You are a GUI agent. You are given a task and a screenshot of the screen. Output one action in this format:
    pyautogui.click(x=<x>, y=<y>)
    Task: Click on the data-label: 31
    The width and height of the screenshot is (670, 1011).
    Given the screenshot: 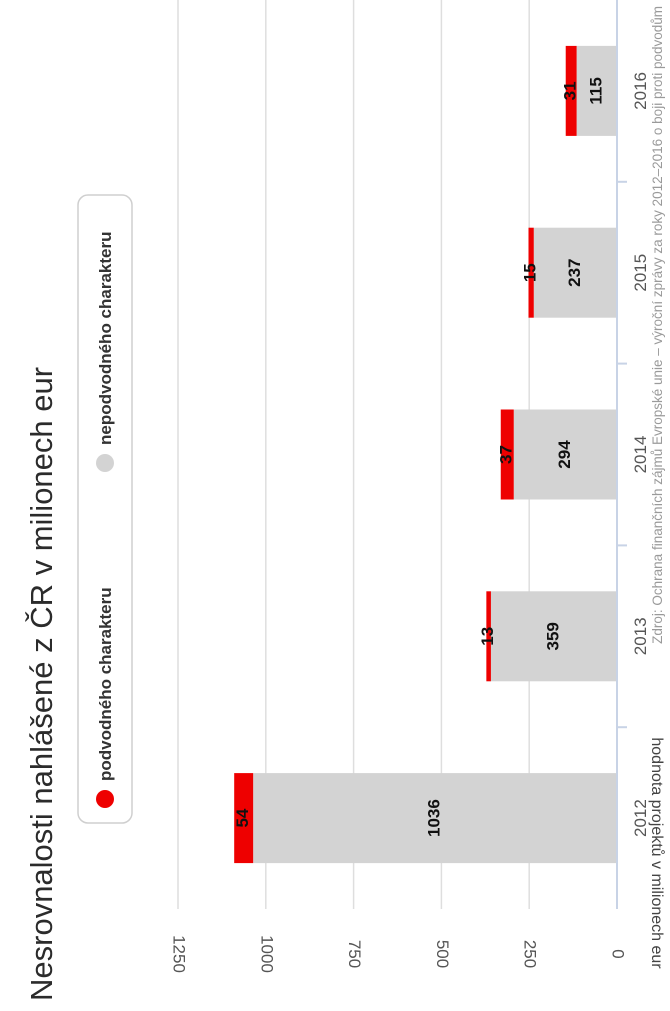 What is the action you would take?
    pyautogui.click(x=570, y=90)
    